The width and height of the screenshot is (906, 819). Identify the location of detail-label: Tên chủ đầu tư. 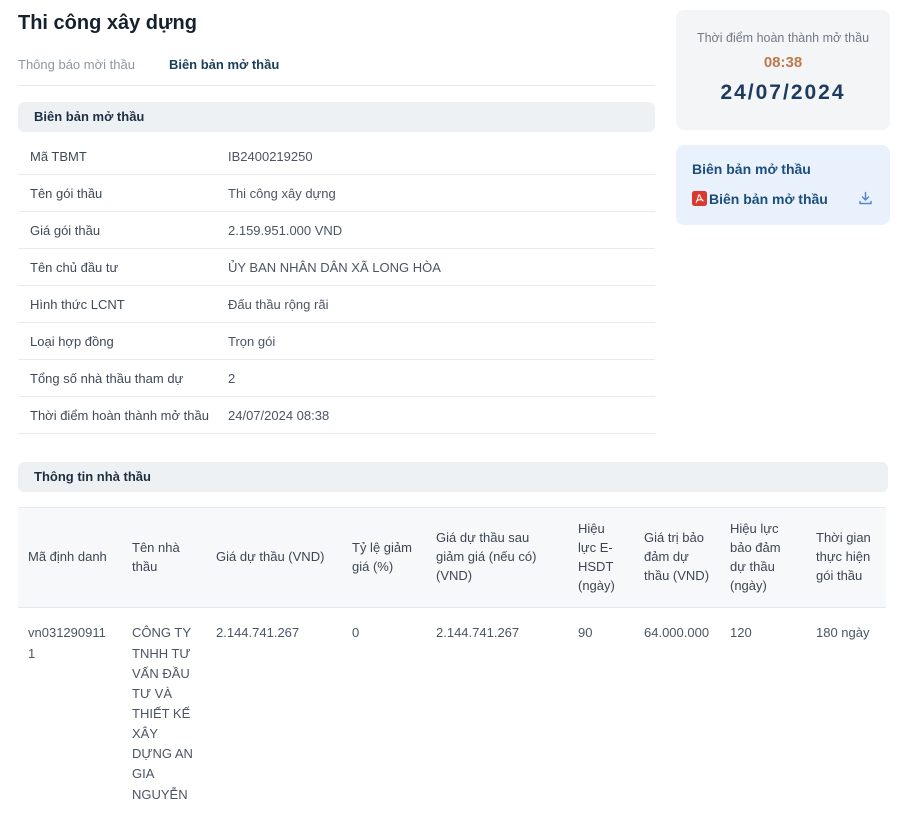
(74, 267).